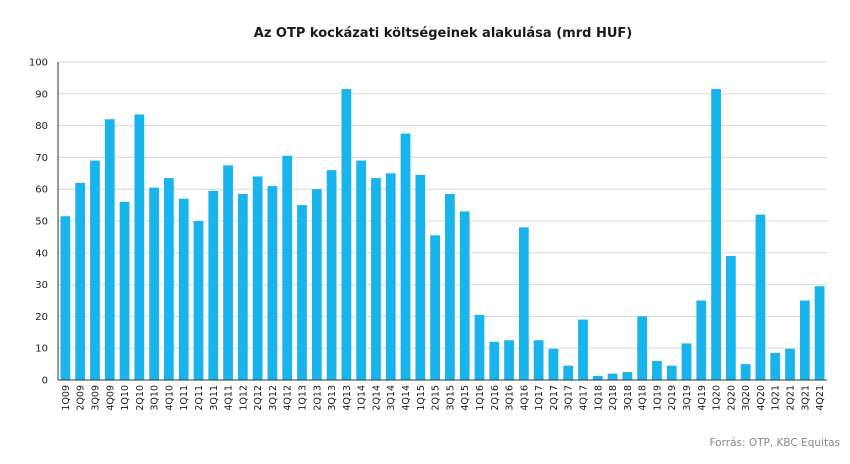  Describe the element at coordinates (420, 277) in the screenshot. I see `bar-1Q15` at that location.